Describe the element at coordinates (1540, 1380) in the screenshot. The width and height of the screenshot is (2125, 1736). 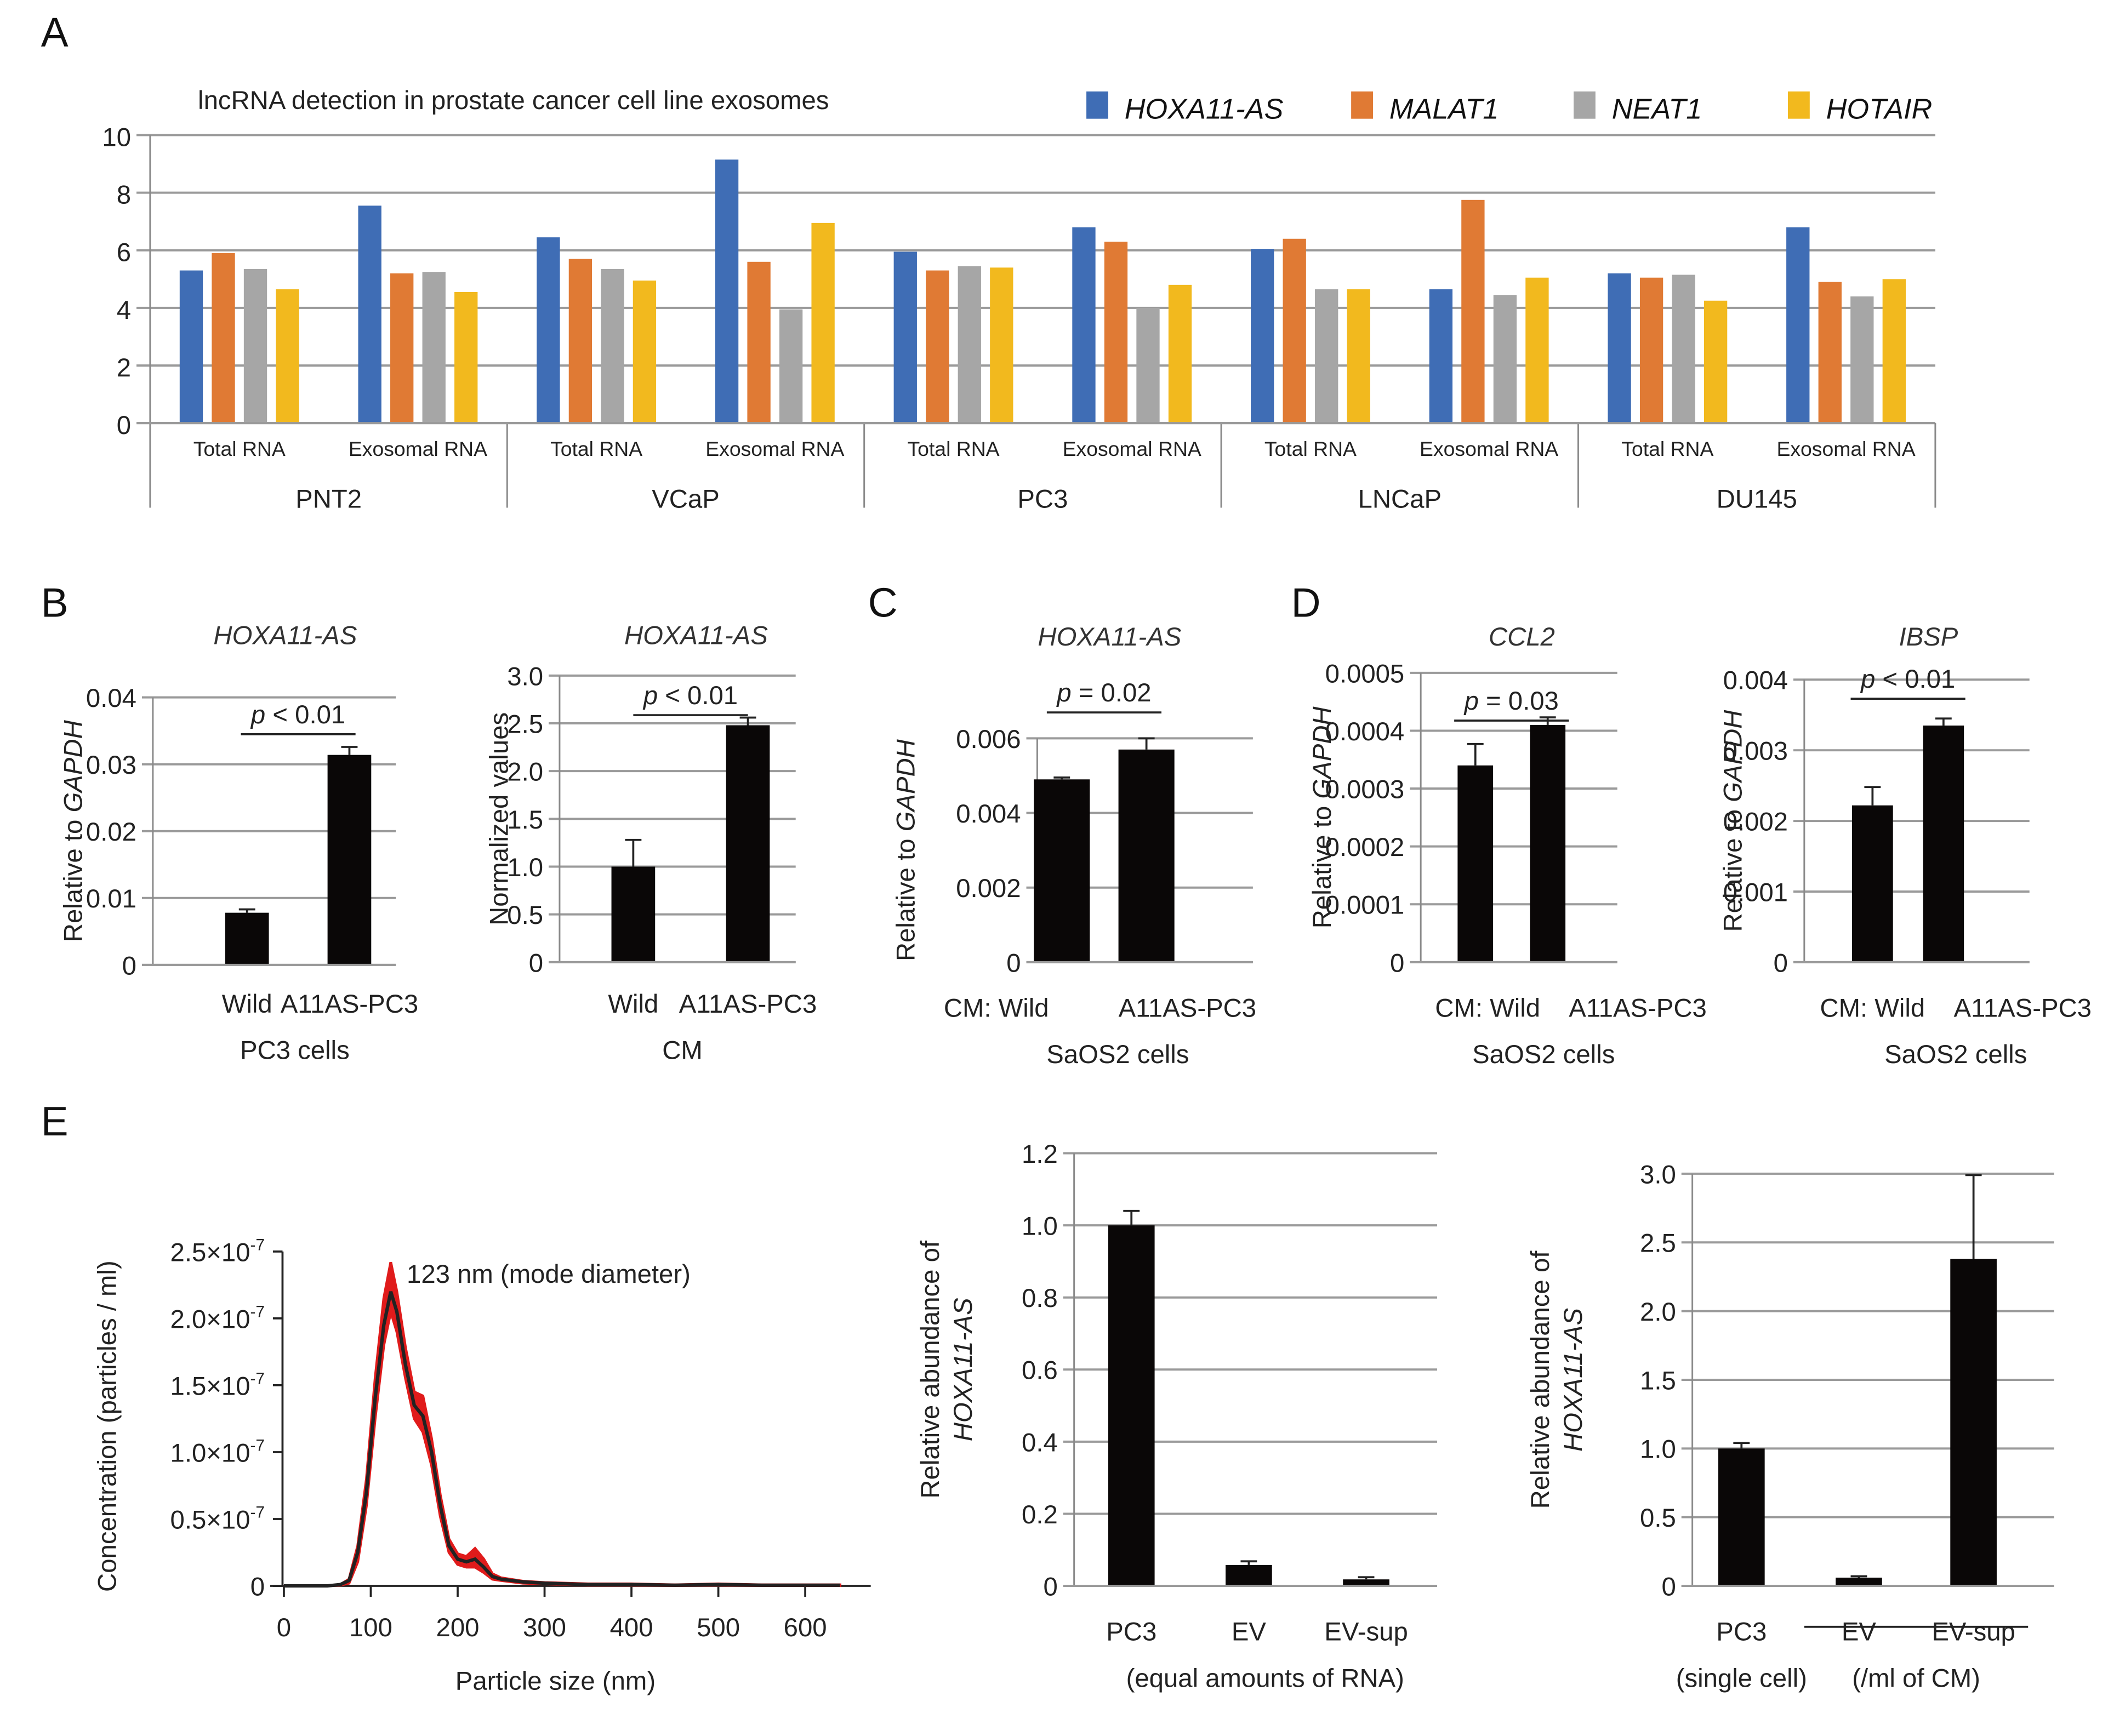
I see `y-axis-label: Relative abundance of` at that location.